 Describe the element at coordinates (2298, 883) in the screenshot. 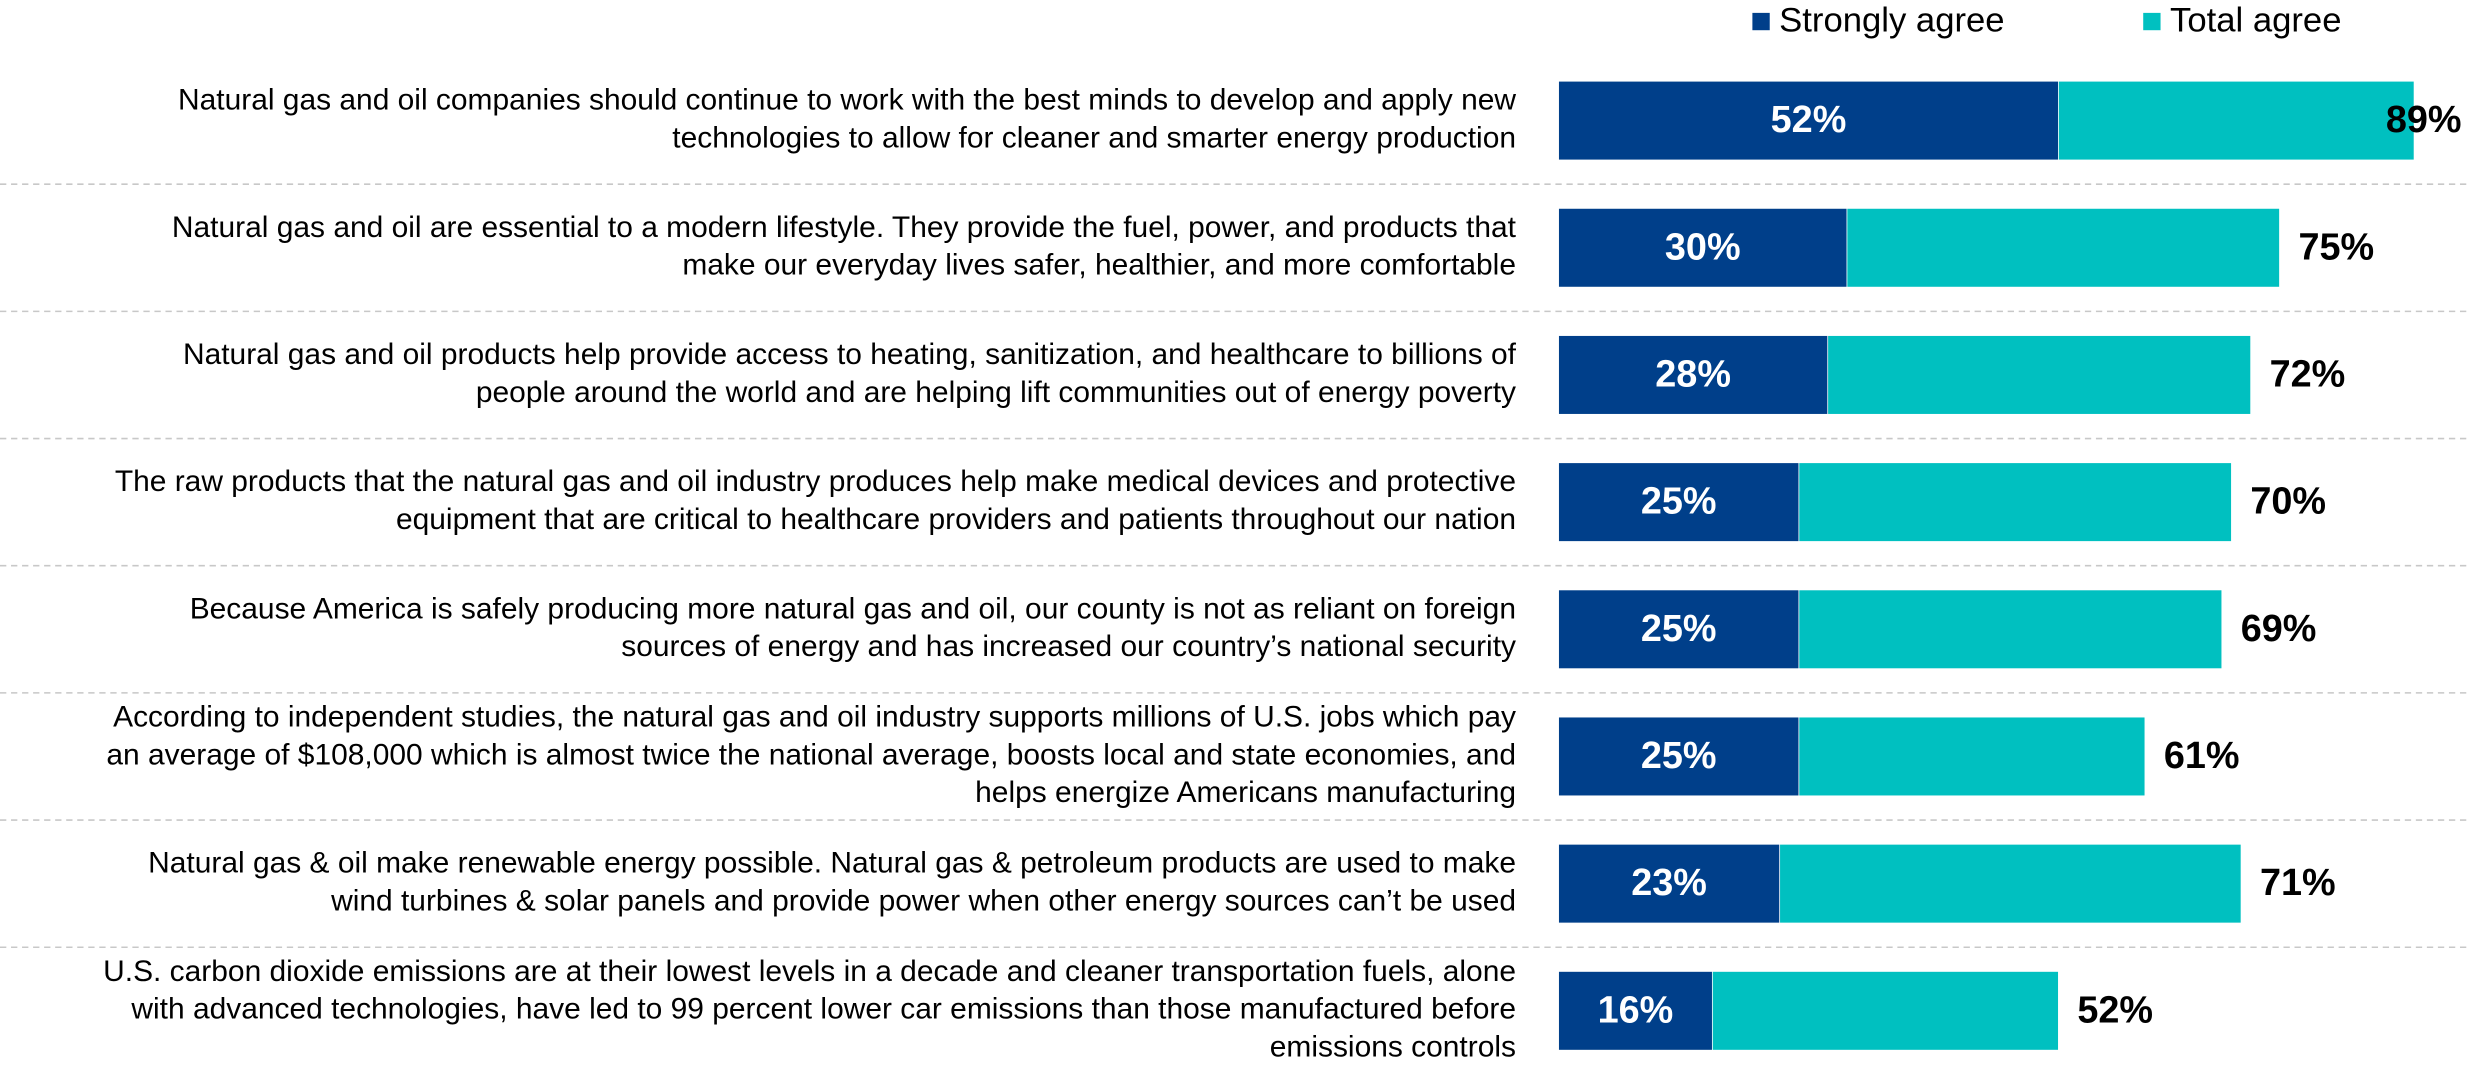

I see `value-label: 71%` at that location.